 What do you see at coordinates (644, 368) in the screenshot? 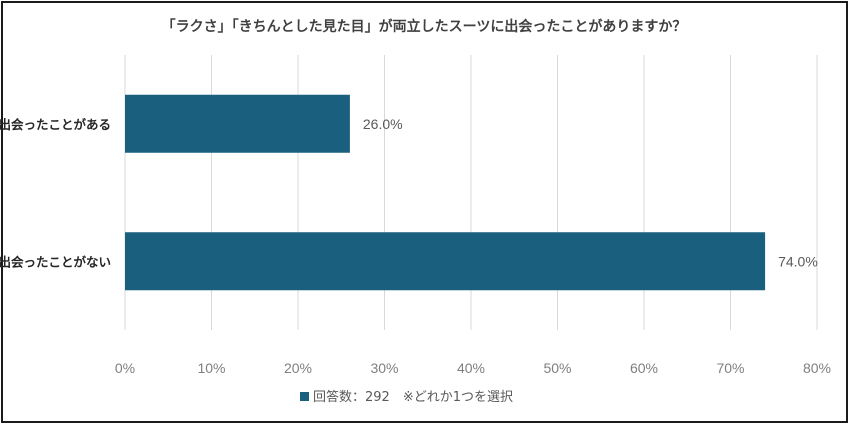
I see `x-tick-label: 60%` at bounding box center [644, 368].